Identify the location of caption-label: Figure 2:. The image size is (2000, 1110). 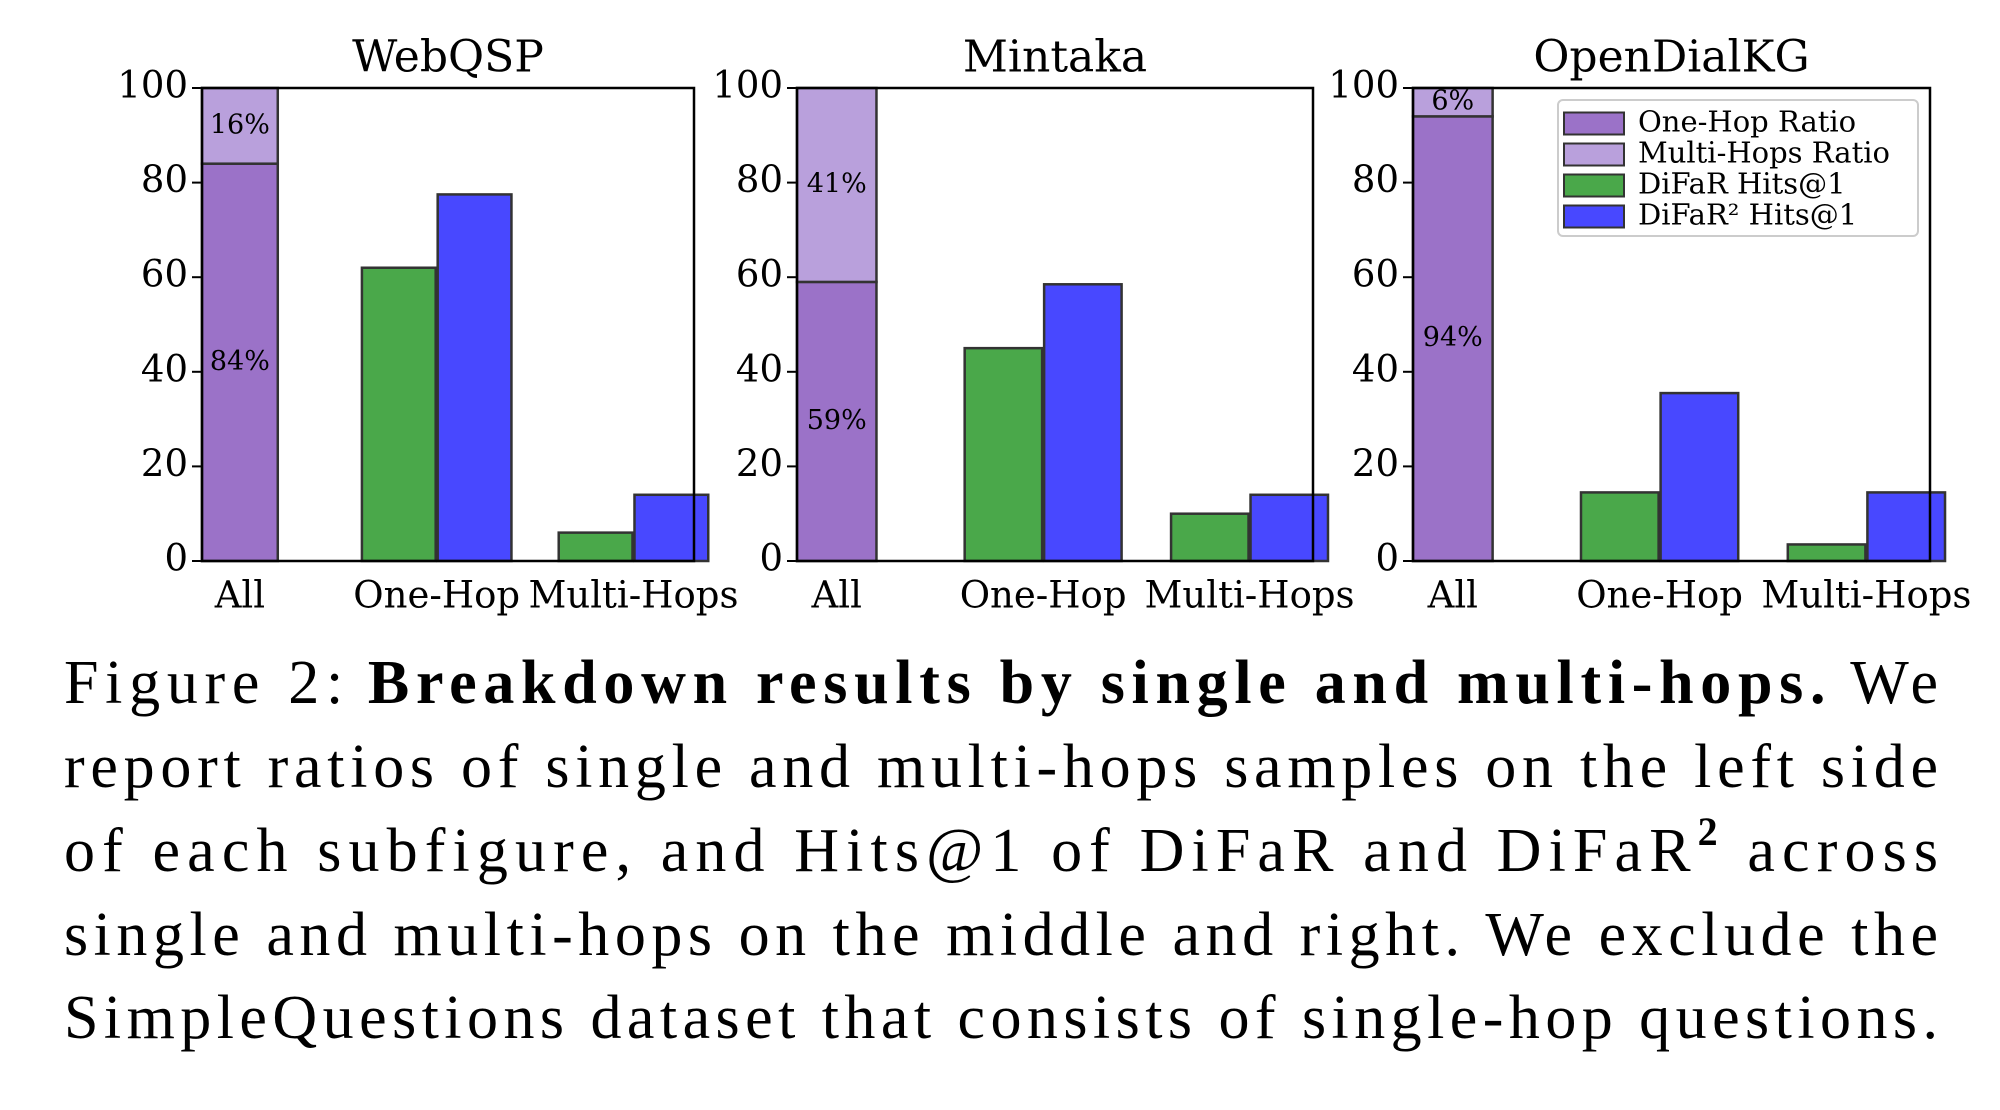
(203, 683).